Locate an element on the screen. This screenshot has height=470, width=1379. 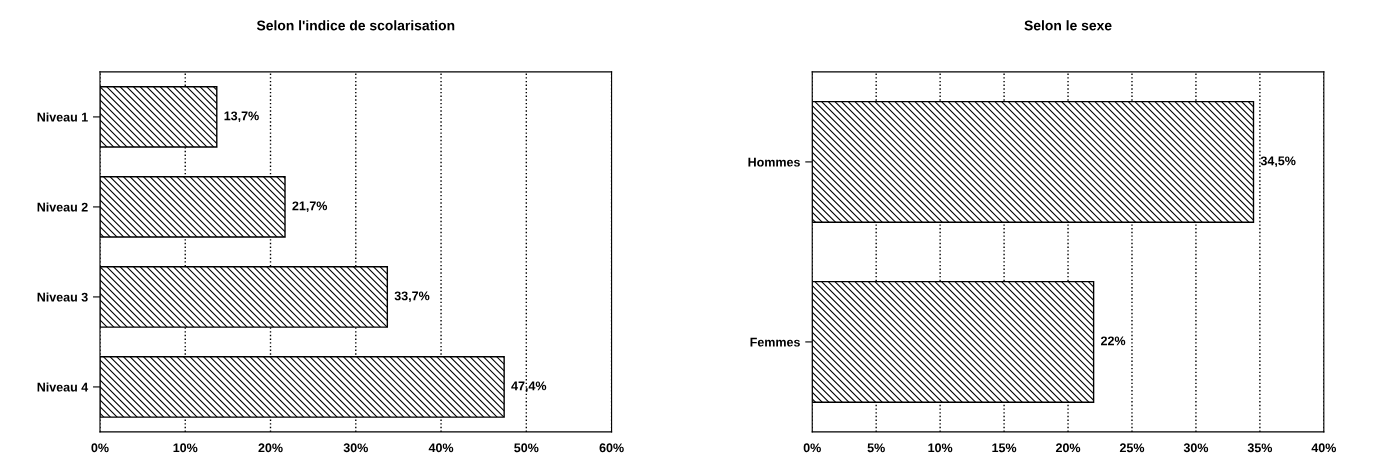
x-tick-label: 50% is located at coordinates (526, 448).